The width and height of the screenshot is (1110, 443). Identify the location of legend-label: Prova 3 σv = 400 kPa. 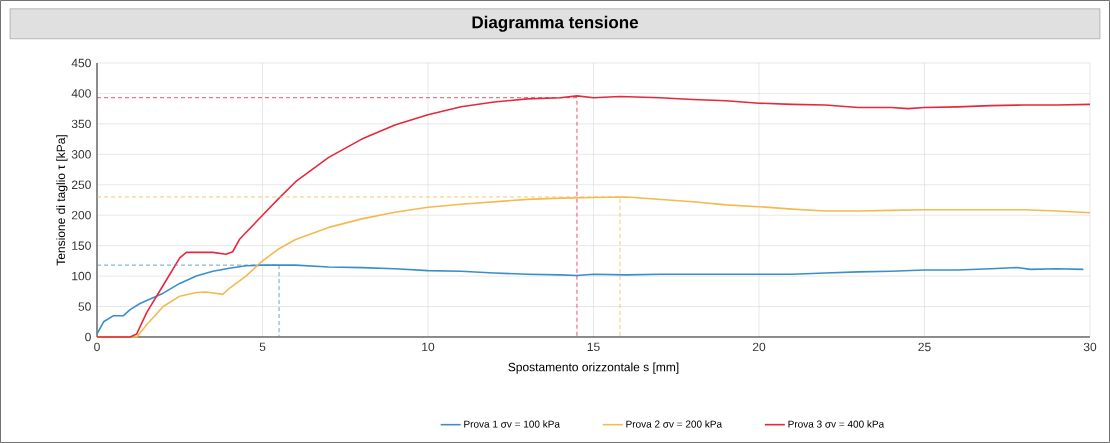
(836, 424).